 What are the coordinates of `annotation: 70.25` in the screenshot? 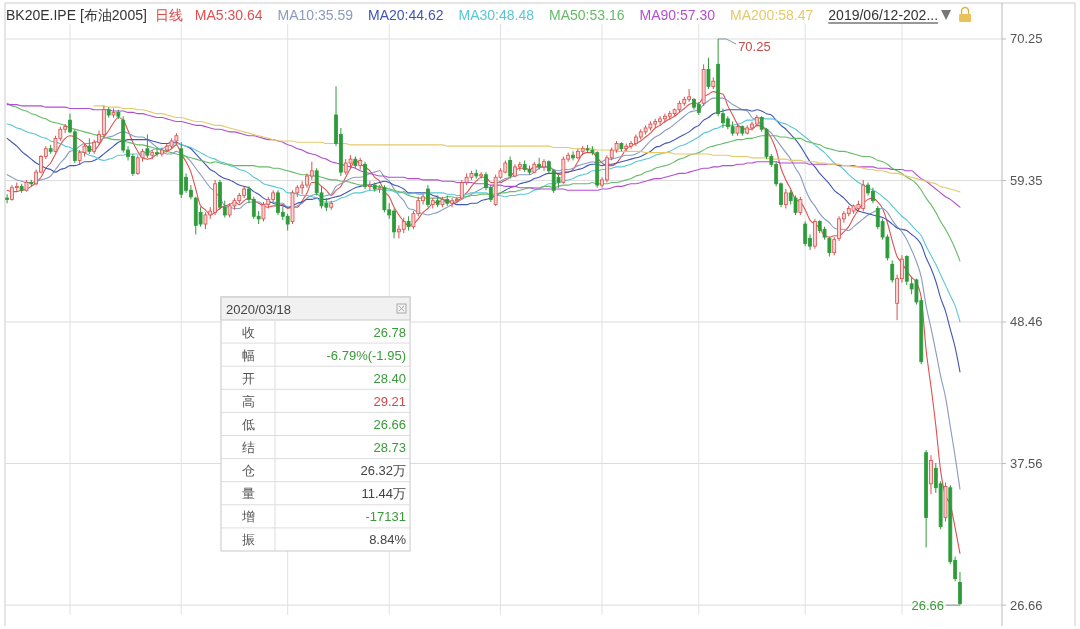 It's located at (754, 46).